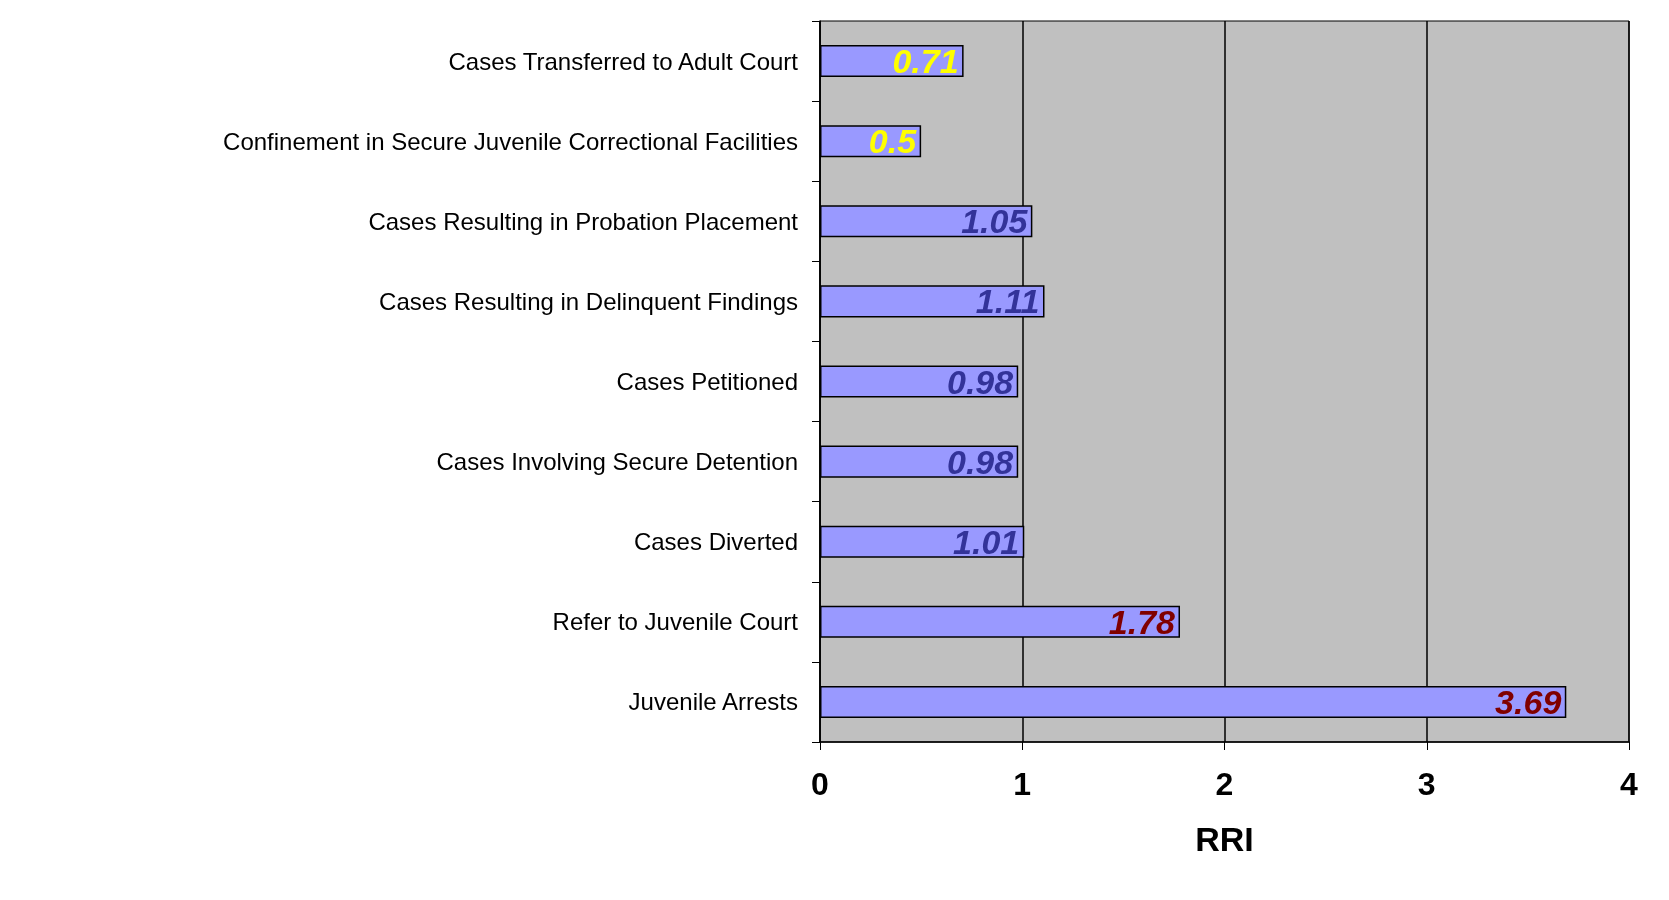 The width and height of the screenshot is (1669, 900). I want to click on data-label: 1.05, so click(995, 221).